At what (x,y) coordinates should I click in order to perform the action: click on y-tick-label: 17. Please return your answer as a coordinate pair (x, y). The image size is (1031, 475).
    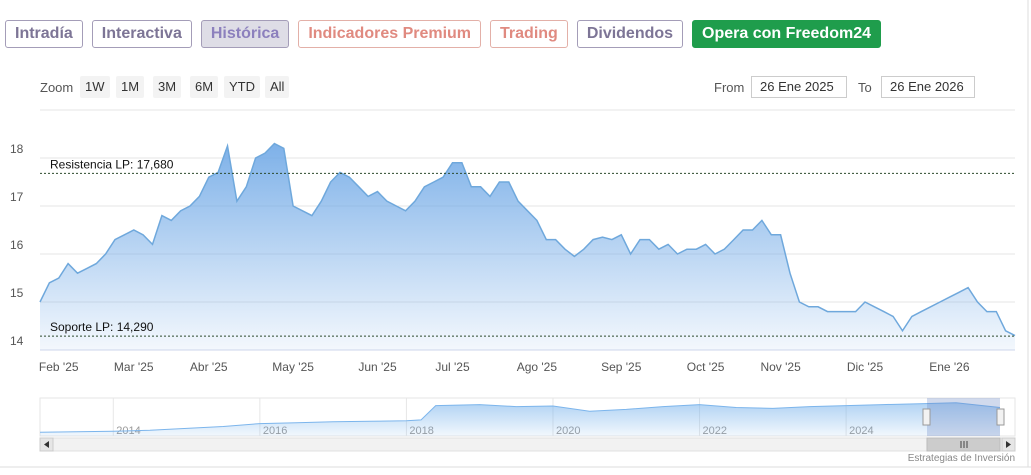
    Looking at the image, I should click on (17, 197).